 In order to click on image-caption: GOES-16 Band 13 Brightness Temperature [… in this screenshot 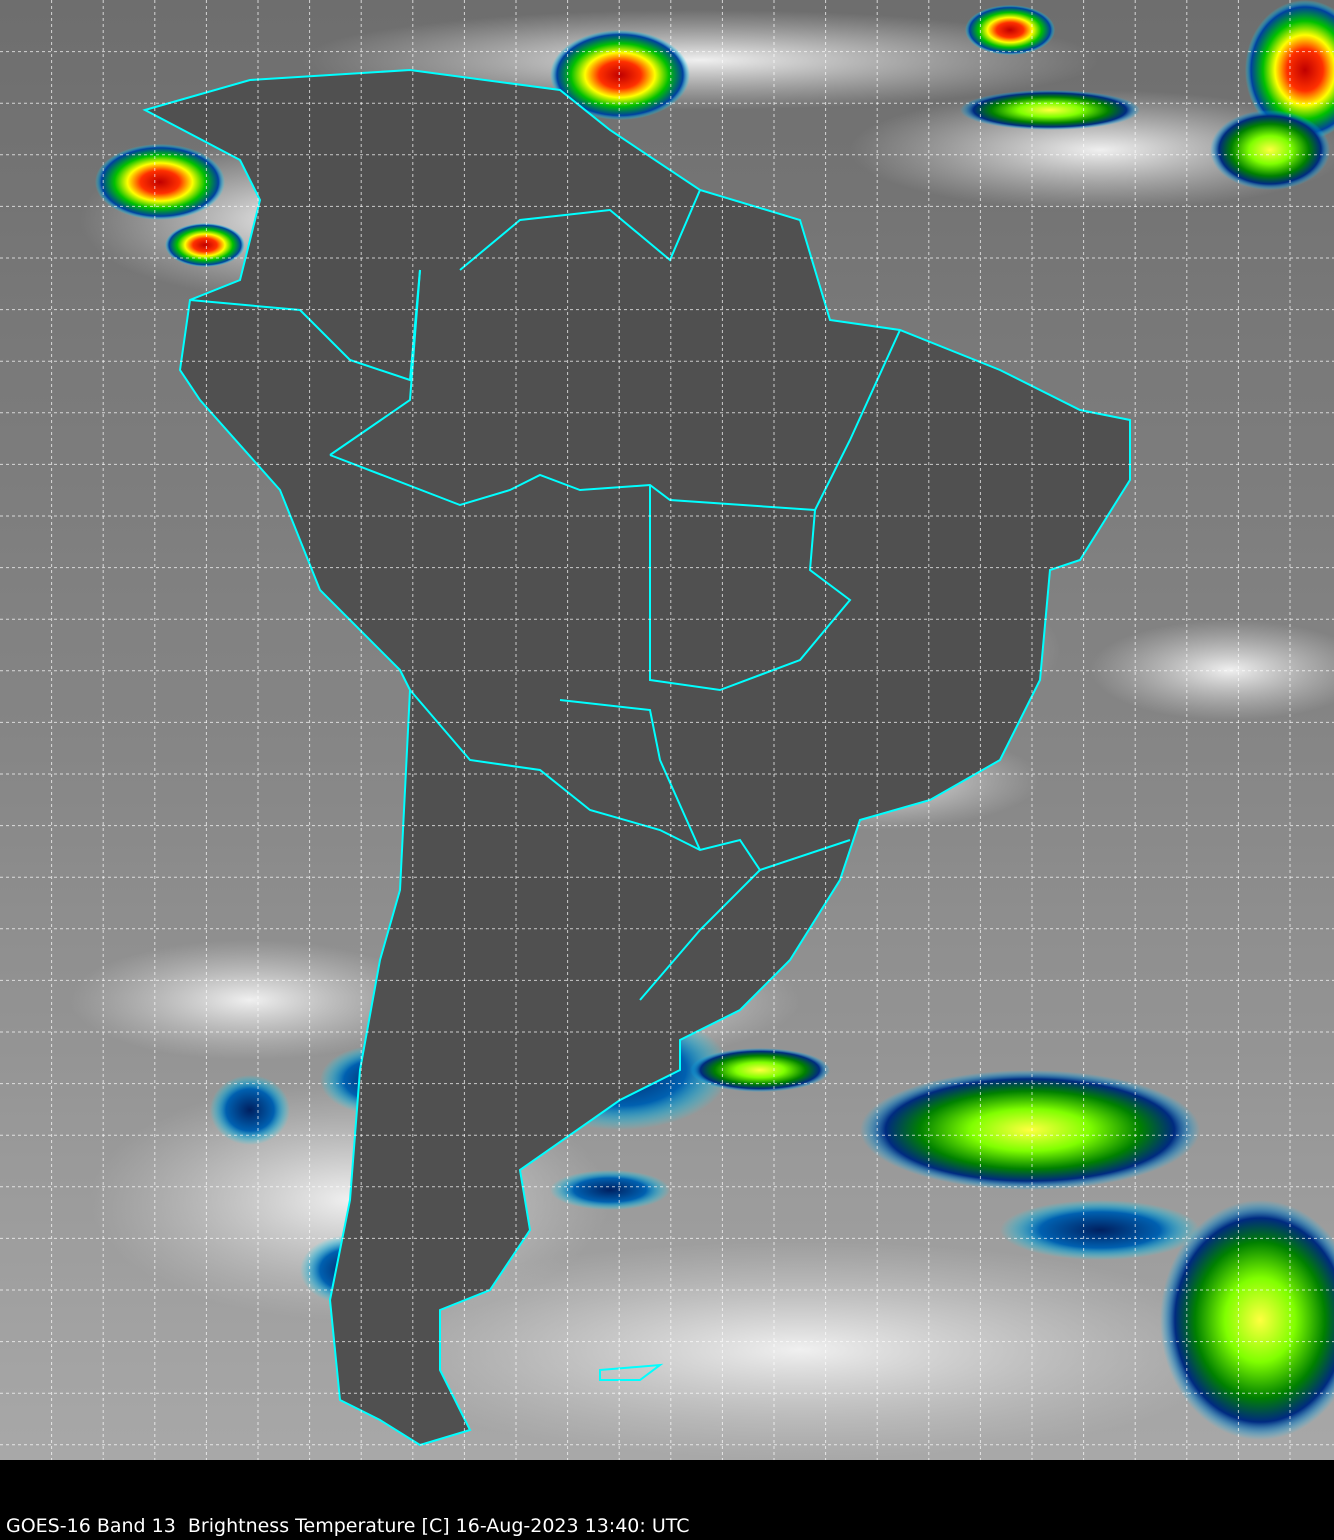, I will do `click(348, 1526)`.